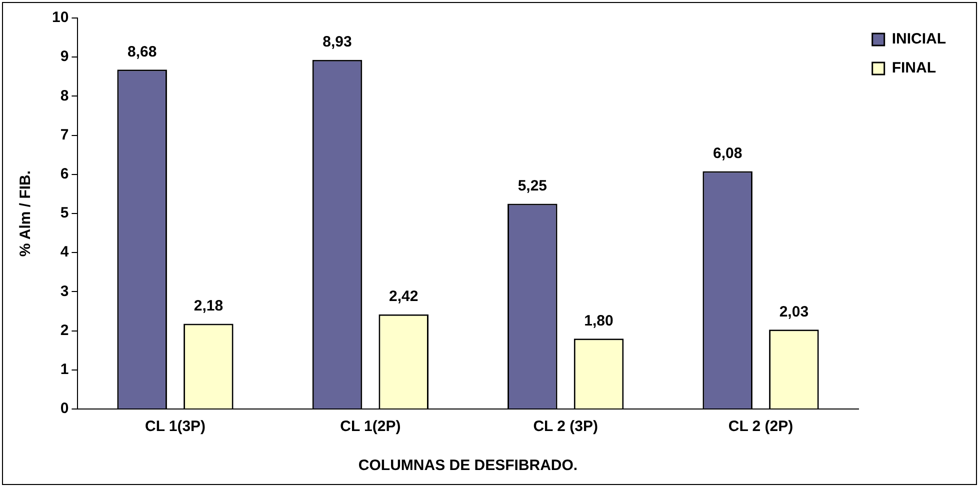 The image size is (979, 487). I want to click on data-label: 8,68, so click(142, 51).